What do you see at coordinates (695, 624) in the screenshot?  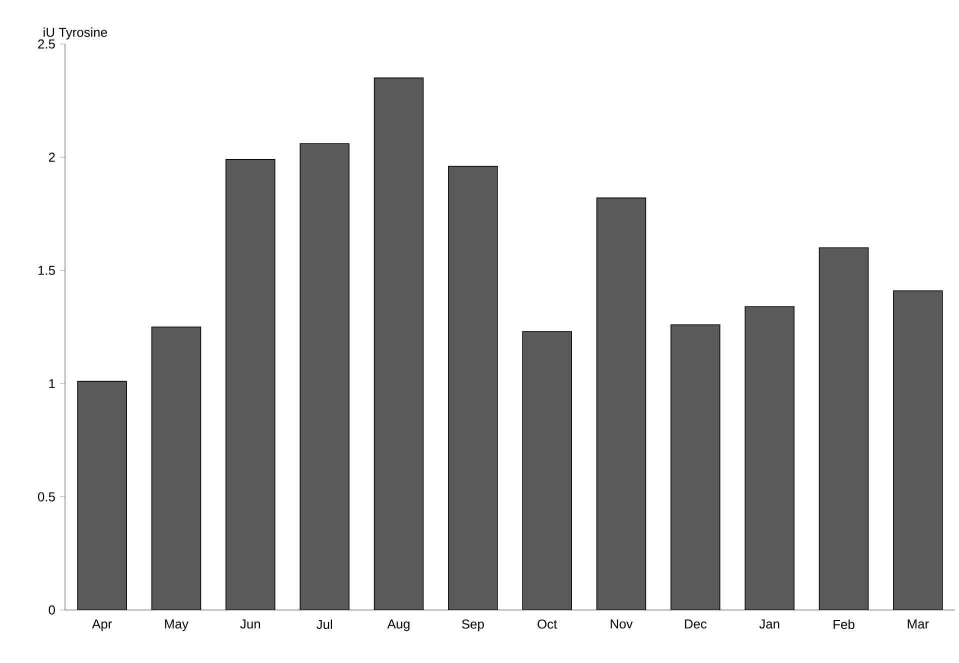 I see `x-tick-label: Dec` at bounding box center [695, 624].